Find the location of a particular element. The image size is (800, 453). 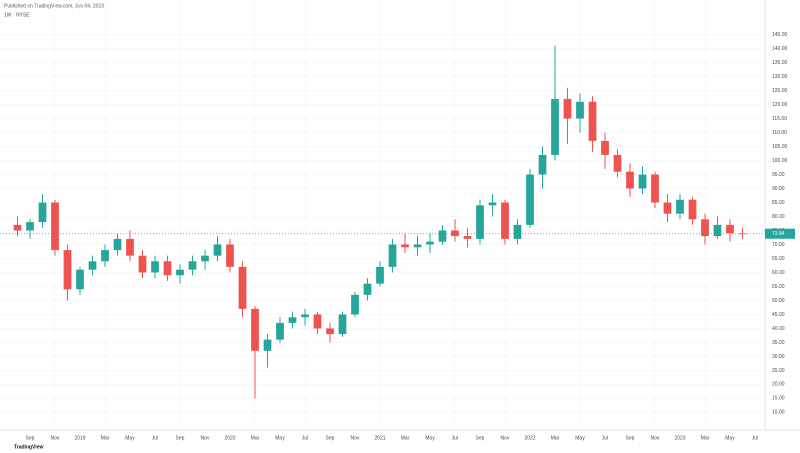

y-tick-label: 20.00 is located at coordinates (778, 385).